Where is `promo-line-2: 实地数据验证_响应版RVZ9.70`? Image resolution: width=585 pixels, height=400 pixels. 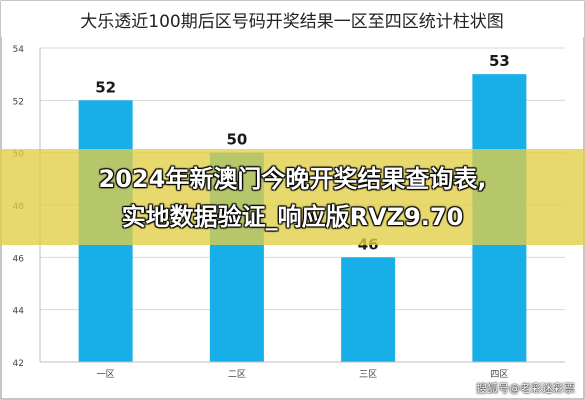
promo-line-2: 实地数据验证_响应版RVZ9.70 is located at coordinates (292, 217).